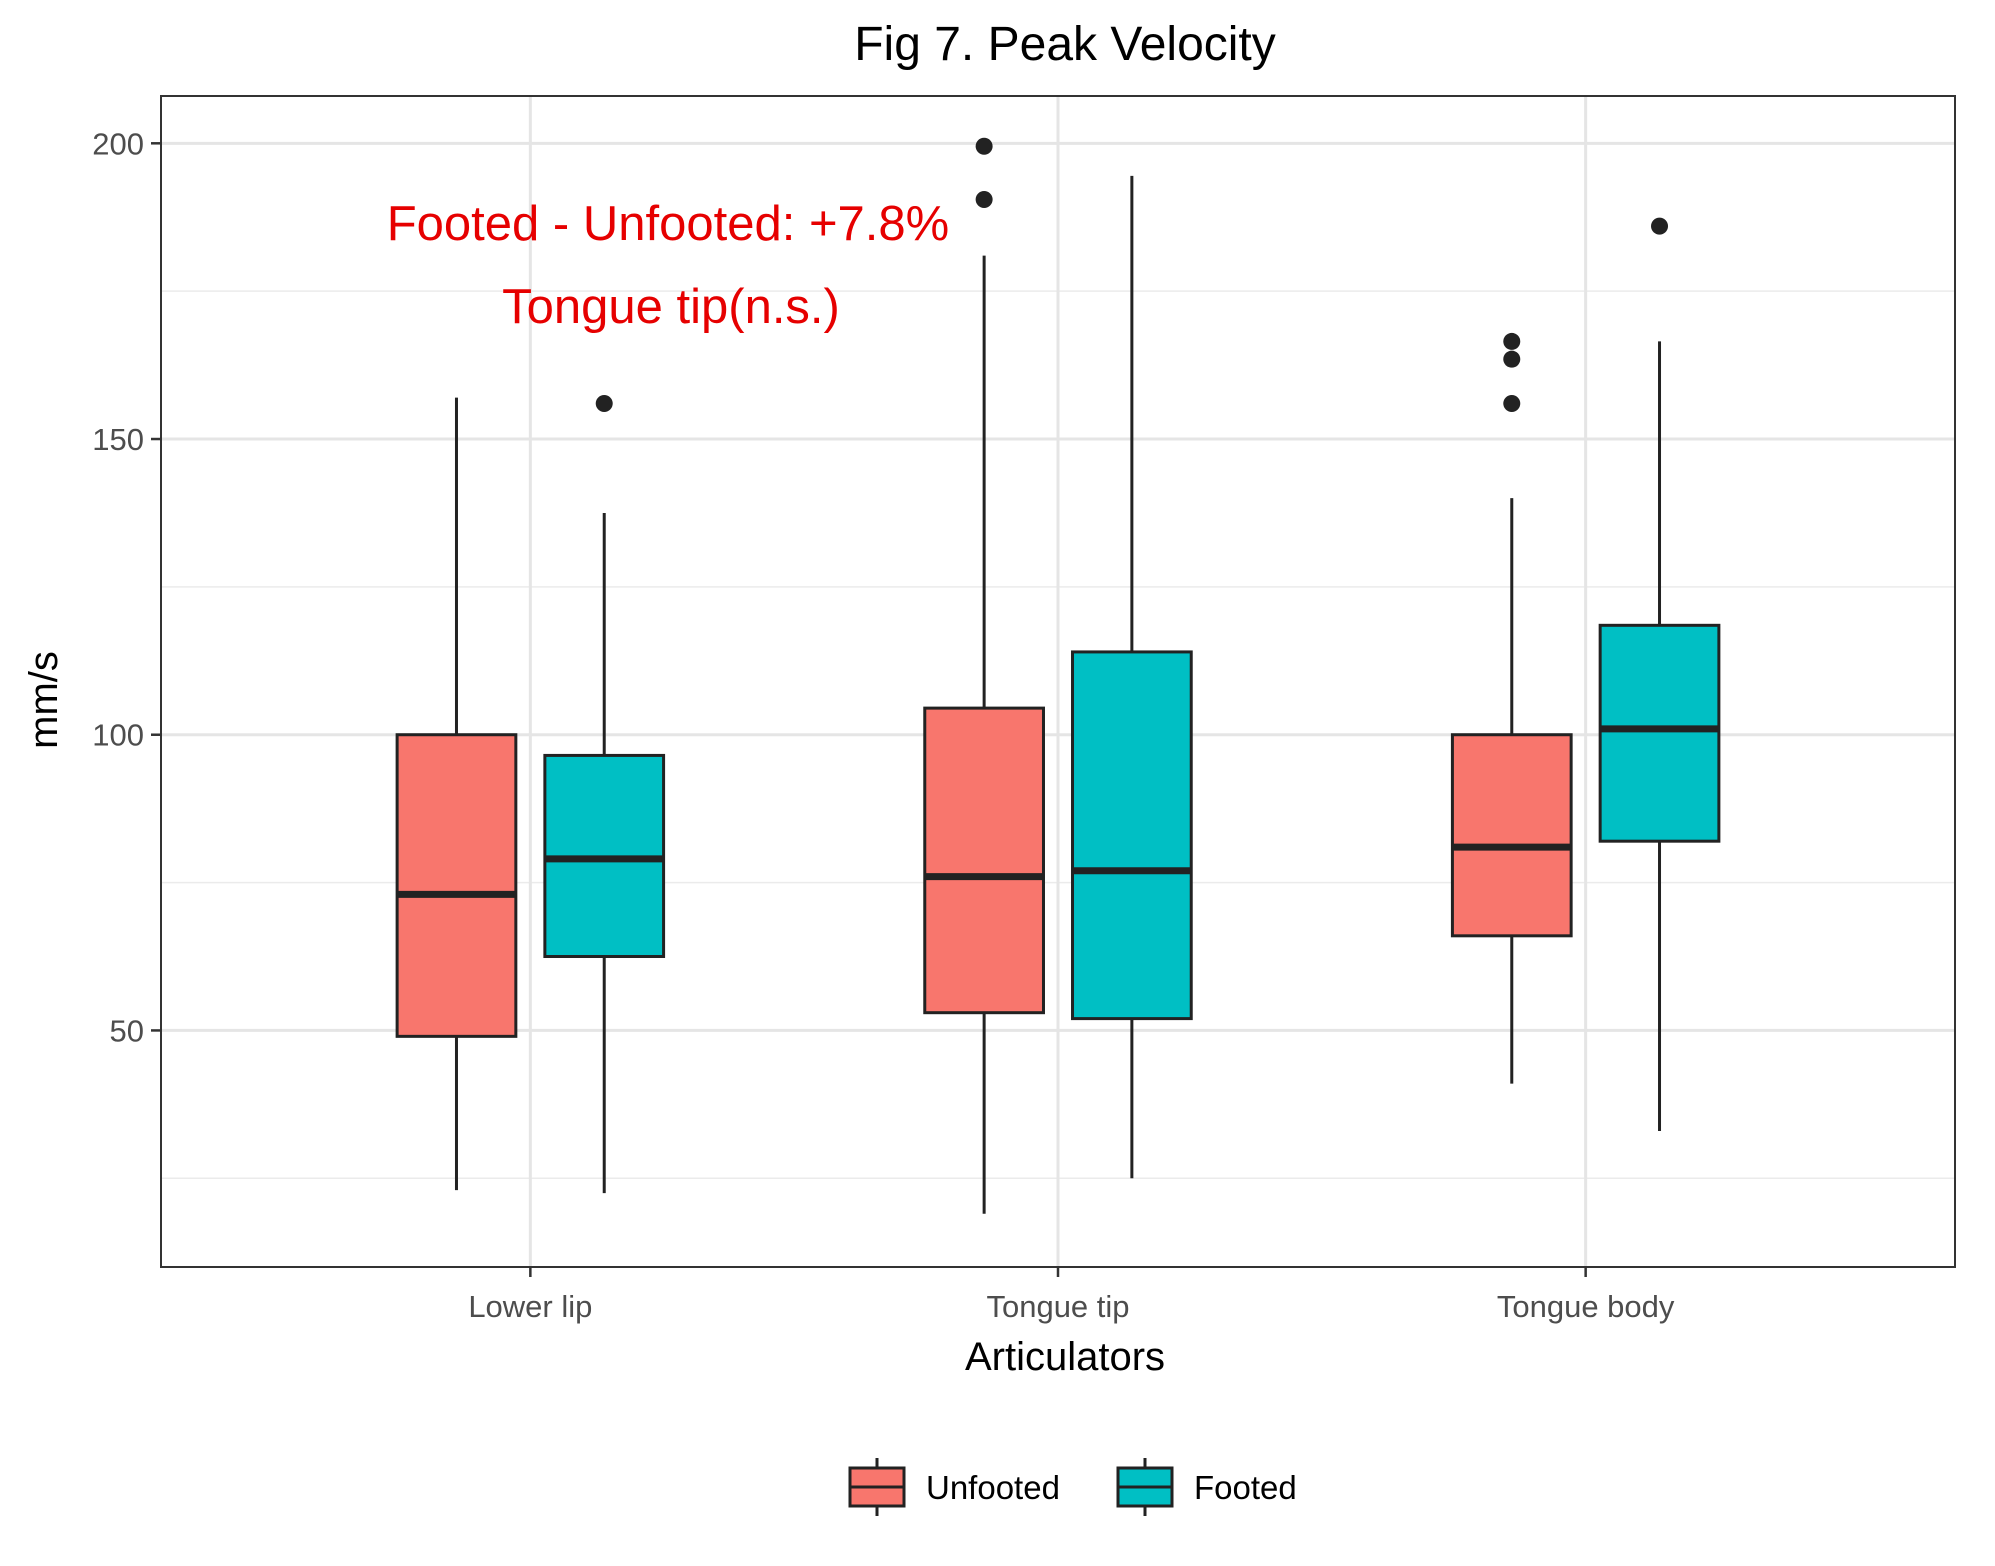  I want to click on chart-title: Fig 7. Peak Velocity, so click(1065, 44).